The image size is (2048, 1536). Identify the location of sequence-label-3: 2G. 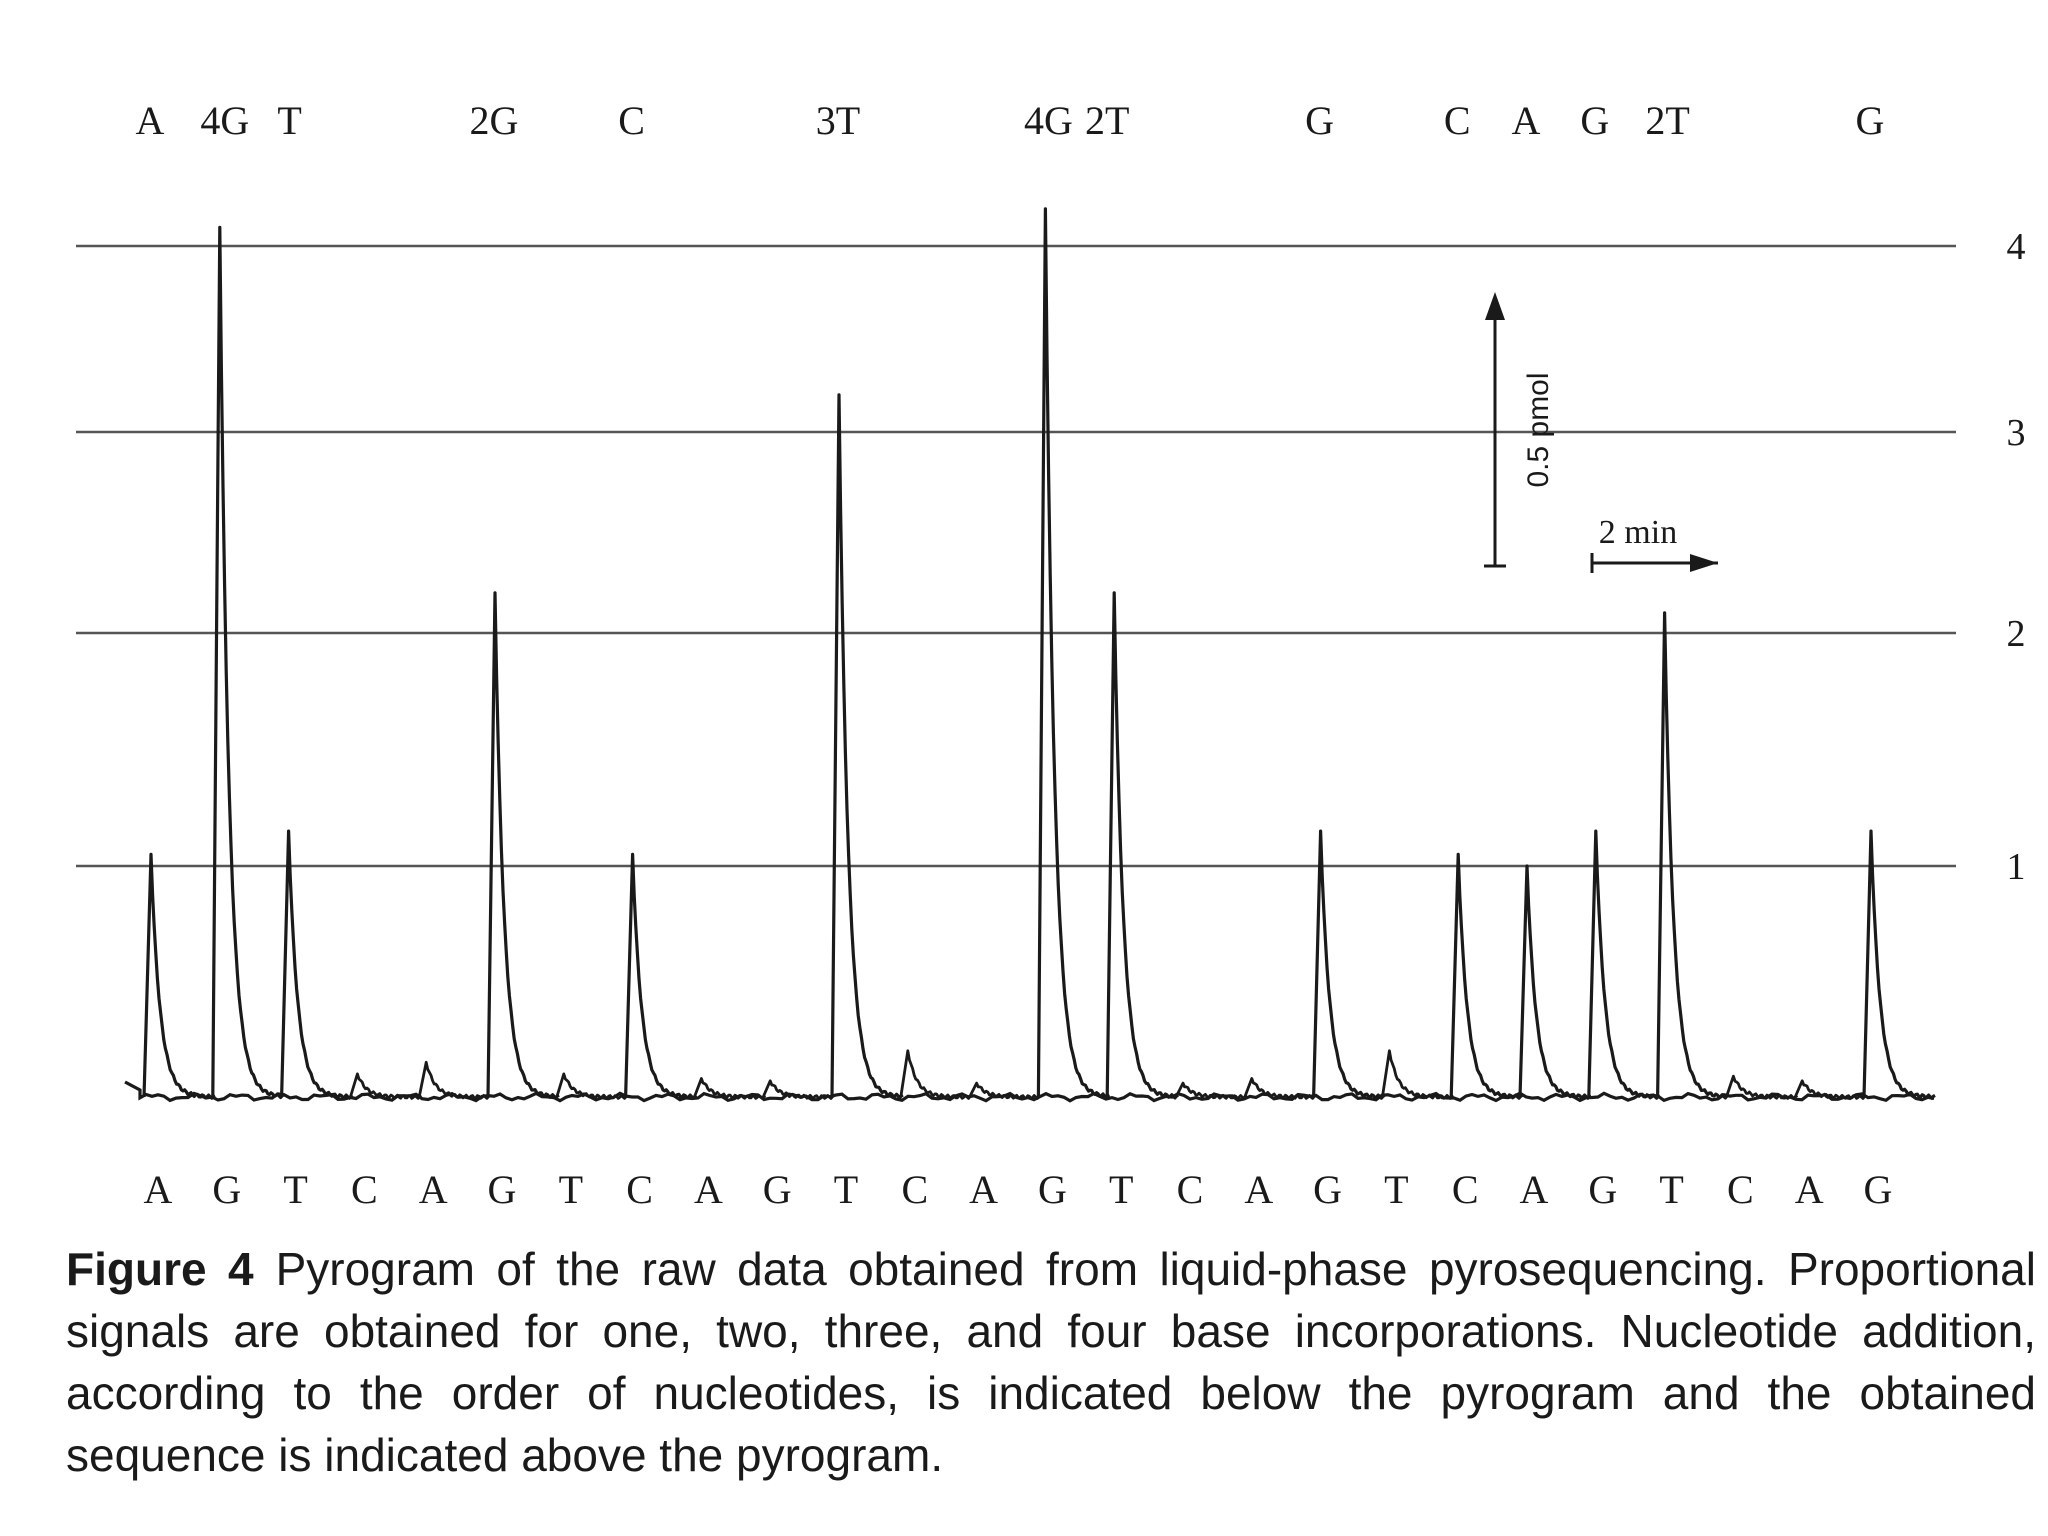
(494, 120).